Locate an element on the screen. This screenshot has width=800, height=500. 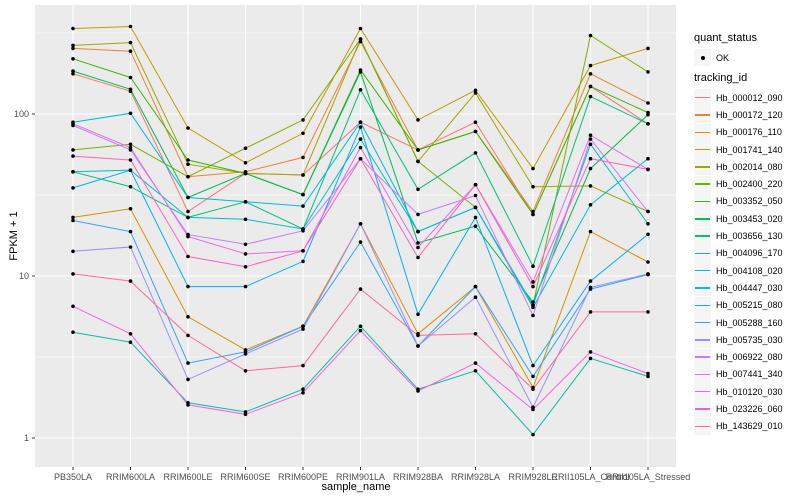
legend-item: Hb_000172_120 is located at coordinates (738, 115).